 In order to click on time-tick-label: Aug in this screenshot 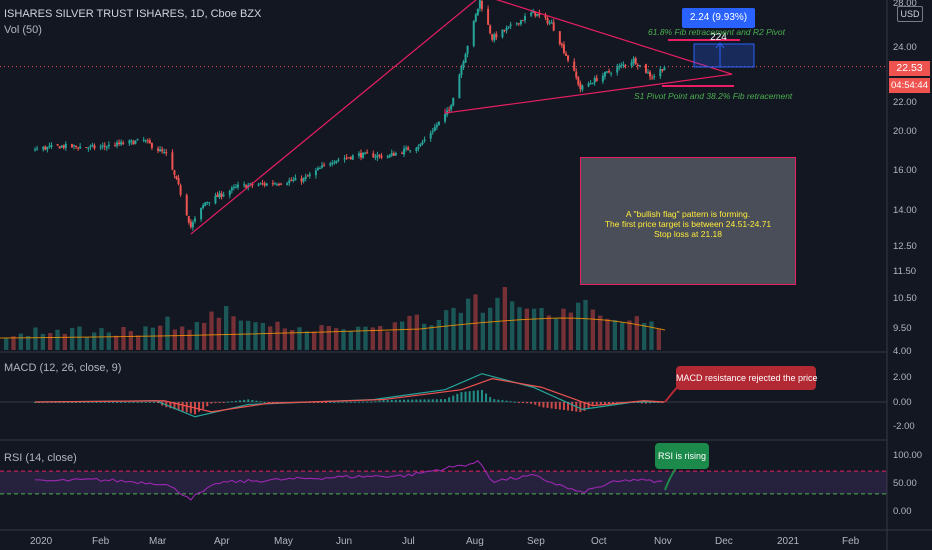, I will do `click(475, 541)`.